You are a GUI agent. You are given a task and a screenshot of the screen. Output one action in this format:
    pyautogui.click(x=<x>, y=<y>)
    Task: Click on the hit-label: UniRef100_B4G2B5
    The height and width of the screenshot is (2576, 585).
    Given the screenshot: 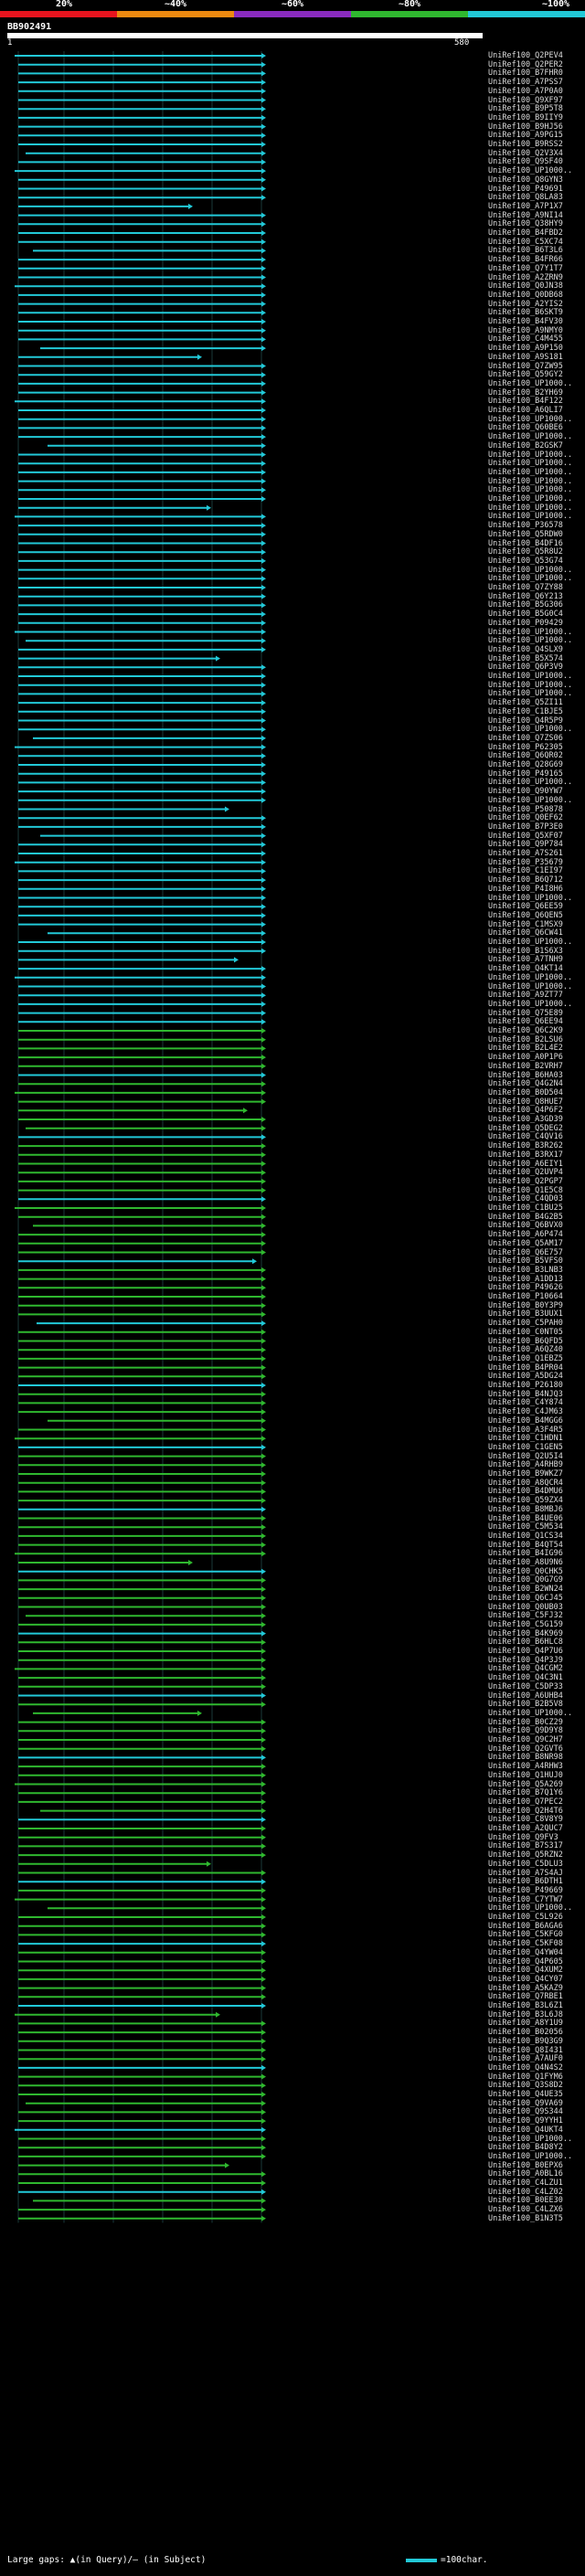 What is the action you would take?
    pyautogui.click(x=525, y=1217)
    